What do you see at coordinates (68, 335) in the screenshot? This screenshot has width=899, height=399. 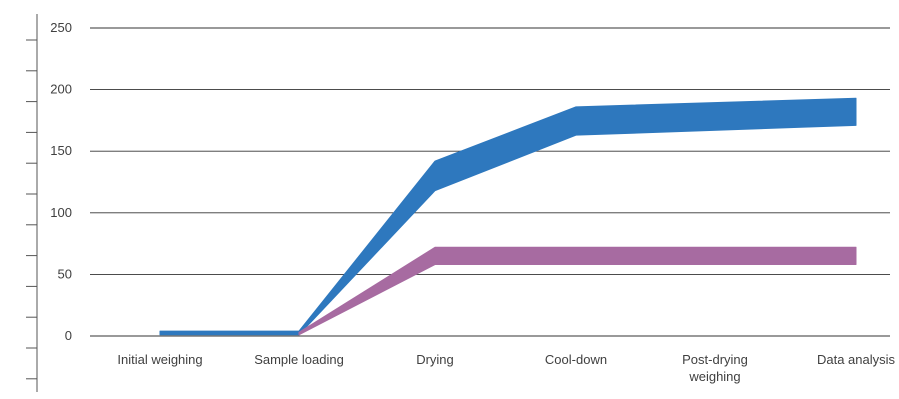 I see `y-tick-label: 0` at bounding box center [68, 335].